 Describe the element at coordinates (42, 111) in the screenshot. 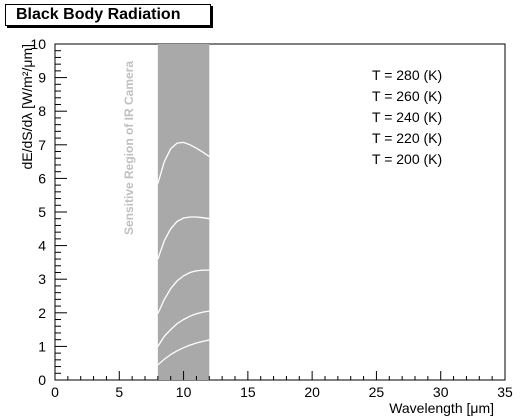

I see `y-tick-label: 8` at that location.